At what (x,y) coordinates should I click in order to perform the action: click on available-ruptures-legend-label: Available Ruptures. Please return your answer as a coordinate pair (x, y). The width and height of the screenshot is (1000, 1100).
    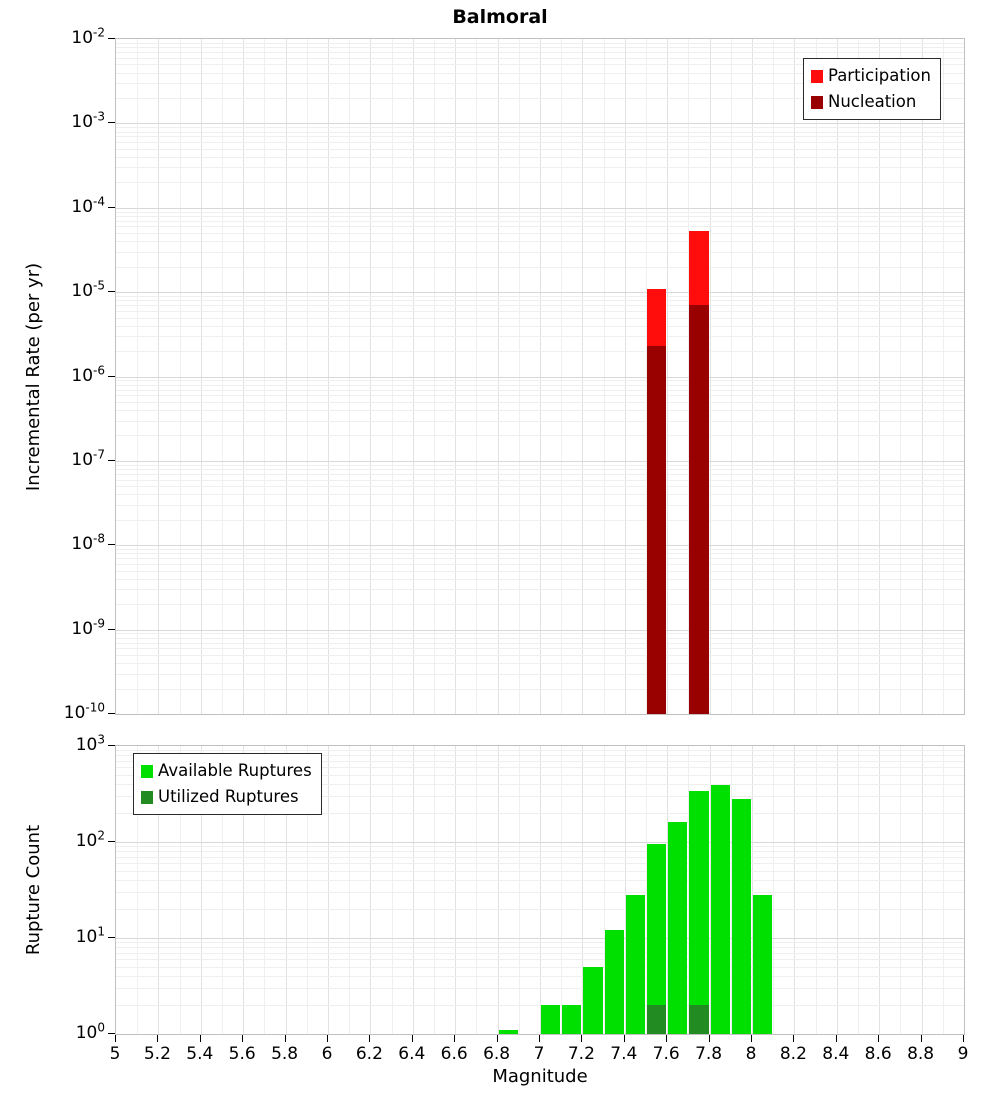
    Looking at the image, I should click on (235, 770).